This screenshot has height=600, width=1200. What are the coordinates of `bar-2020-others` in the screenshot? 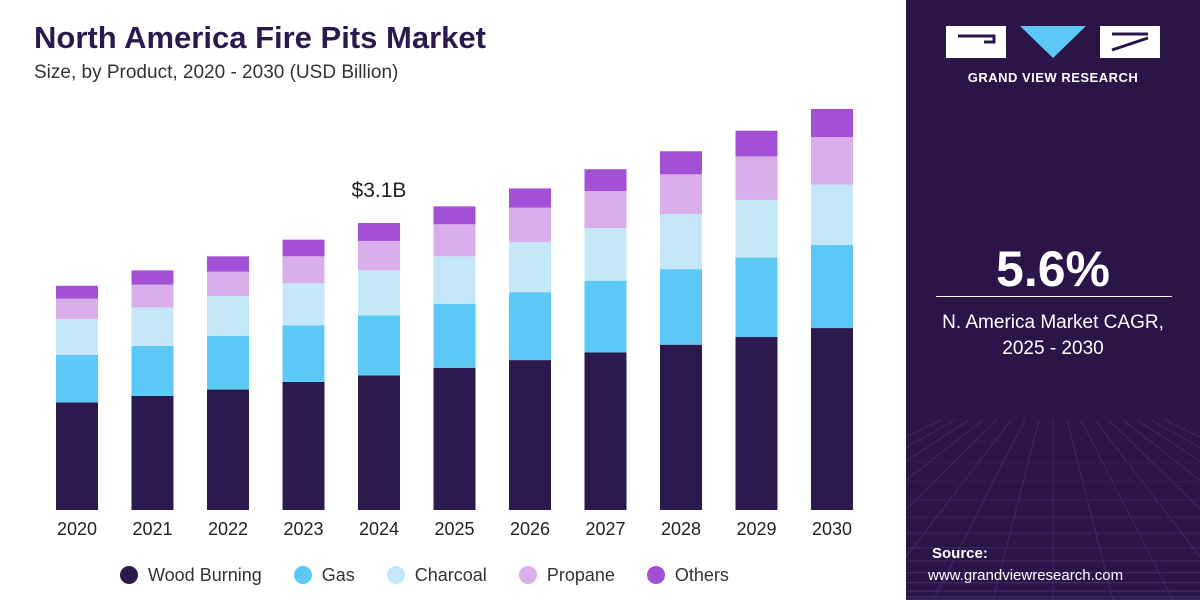 It's located at (77, 292).